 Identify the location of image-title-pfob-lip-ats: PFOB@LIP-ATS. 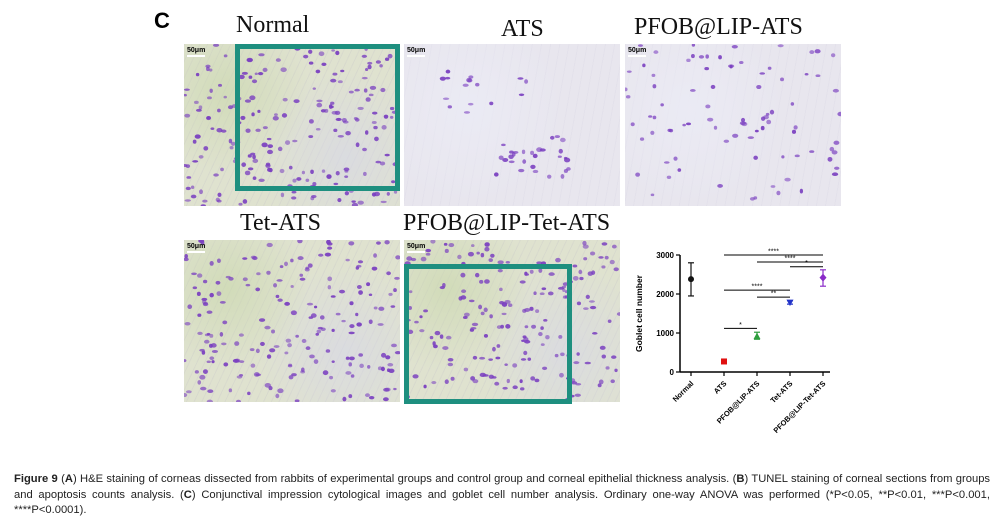
(718, 27).